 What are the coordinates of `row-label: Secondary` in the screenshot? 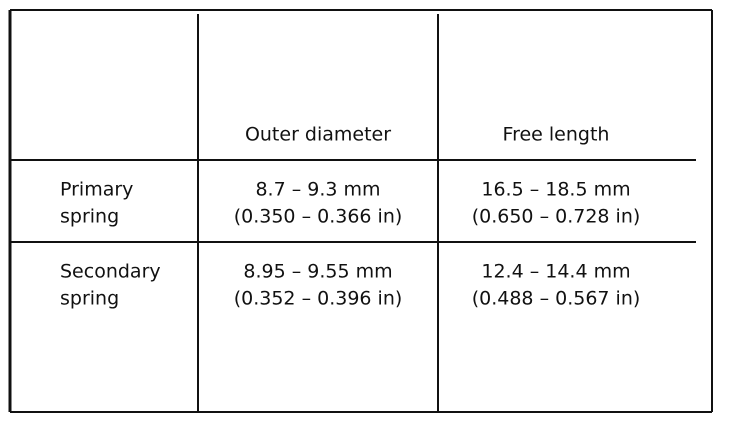 It's located at (110, 272).